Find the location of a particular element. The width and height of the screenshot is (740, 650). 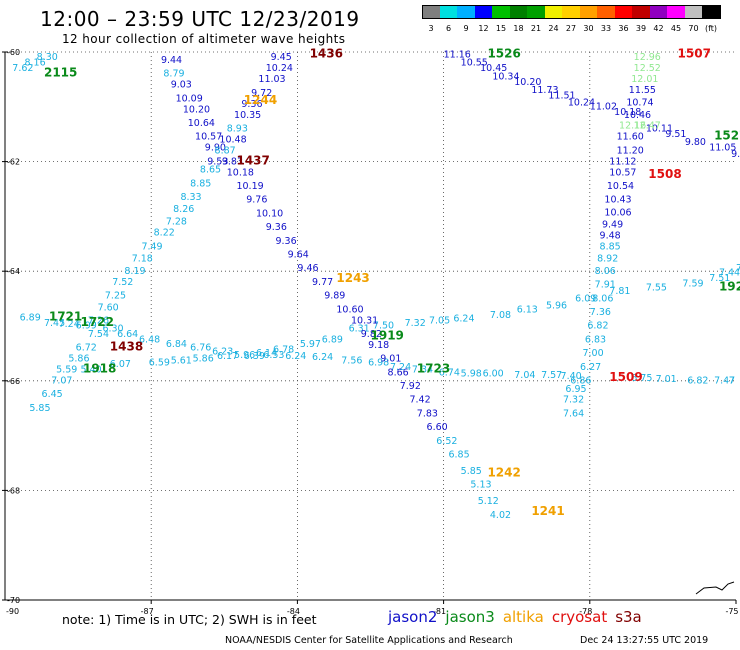

lat-tick-label: -70 is located at coordinates (13, 600).